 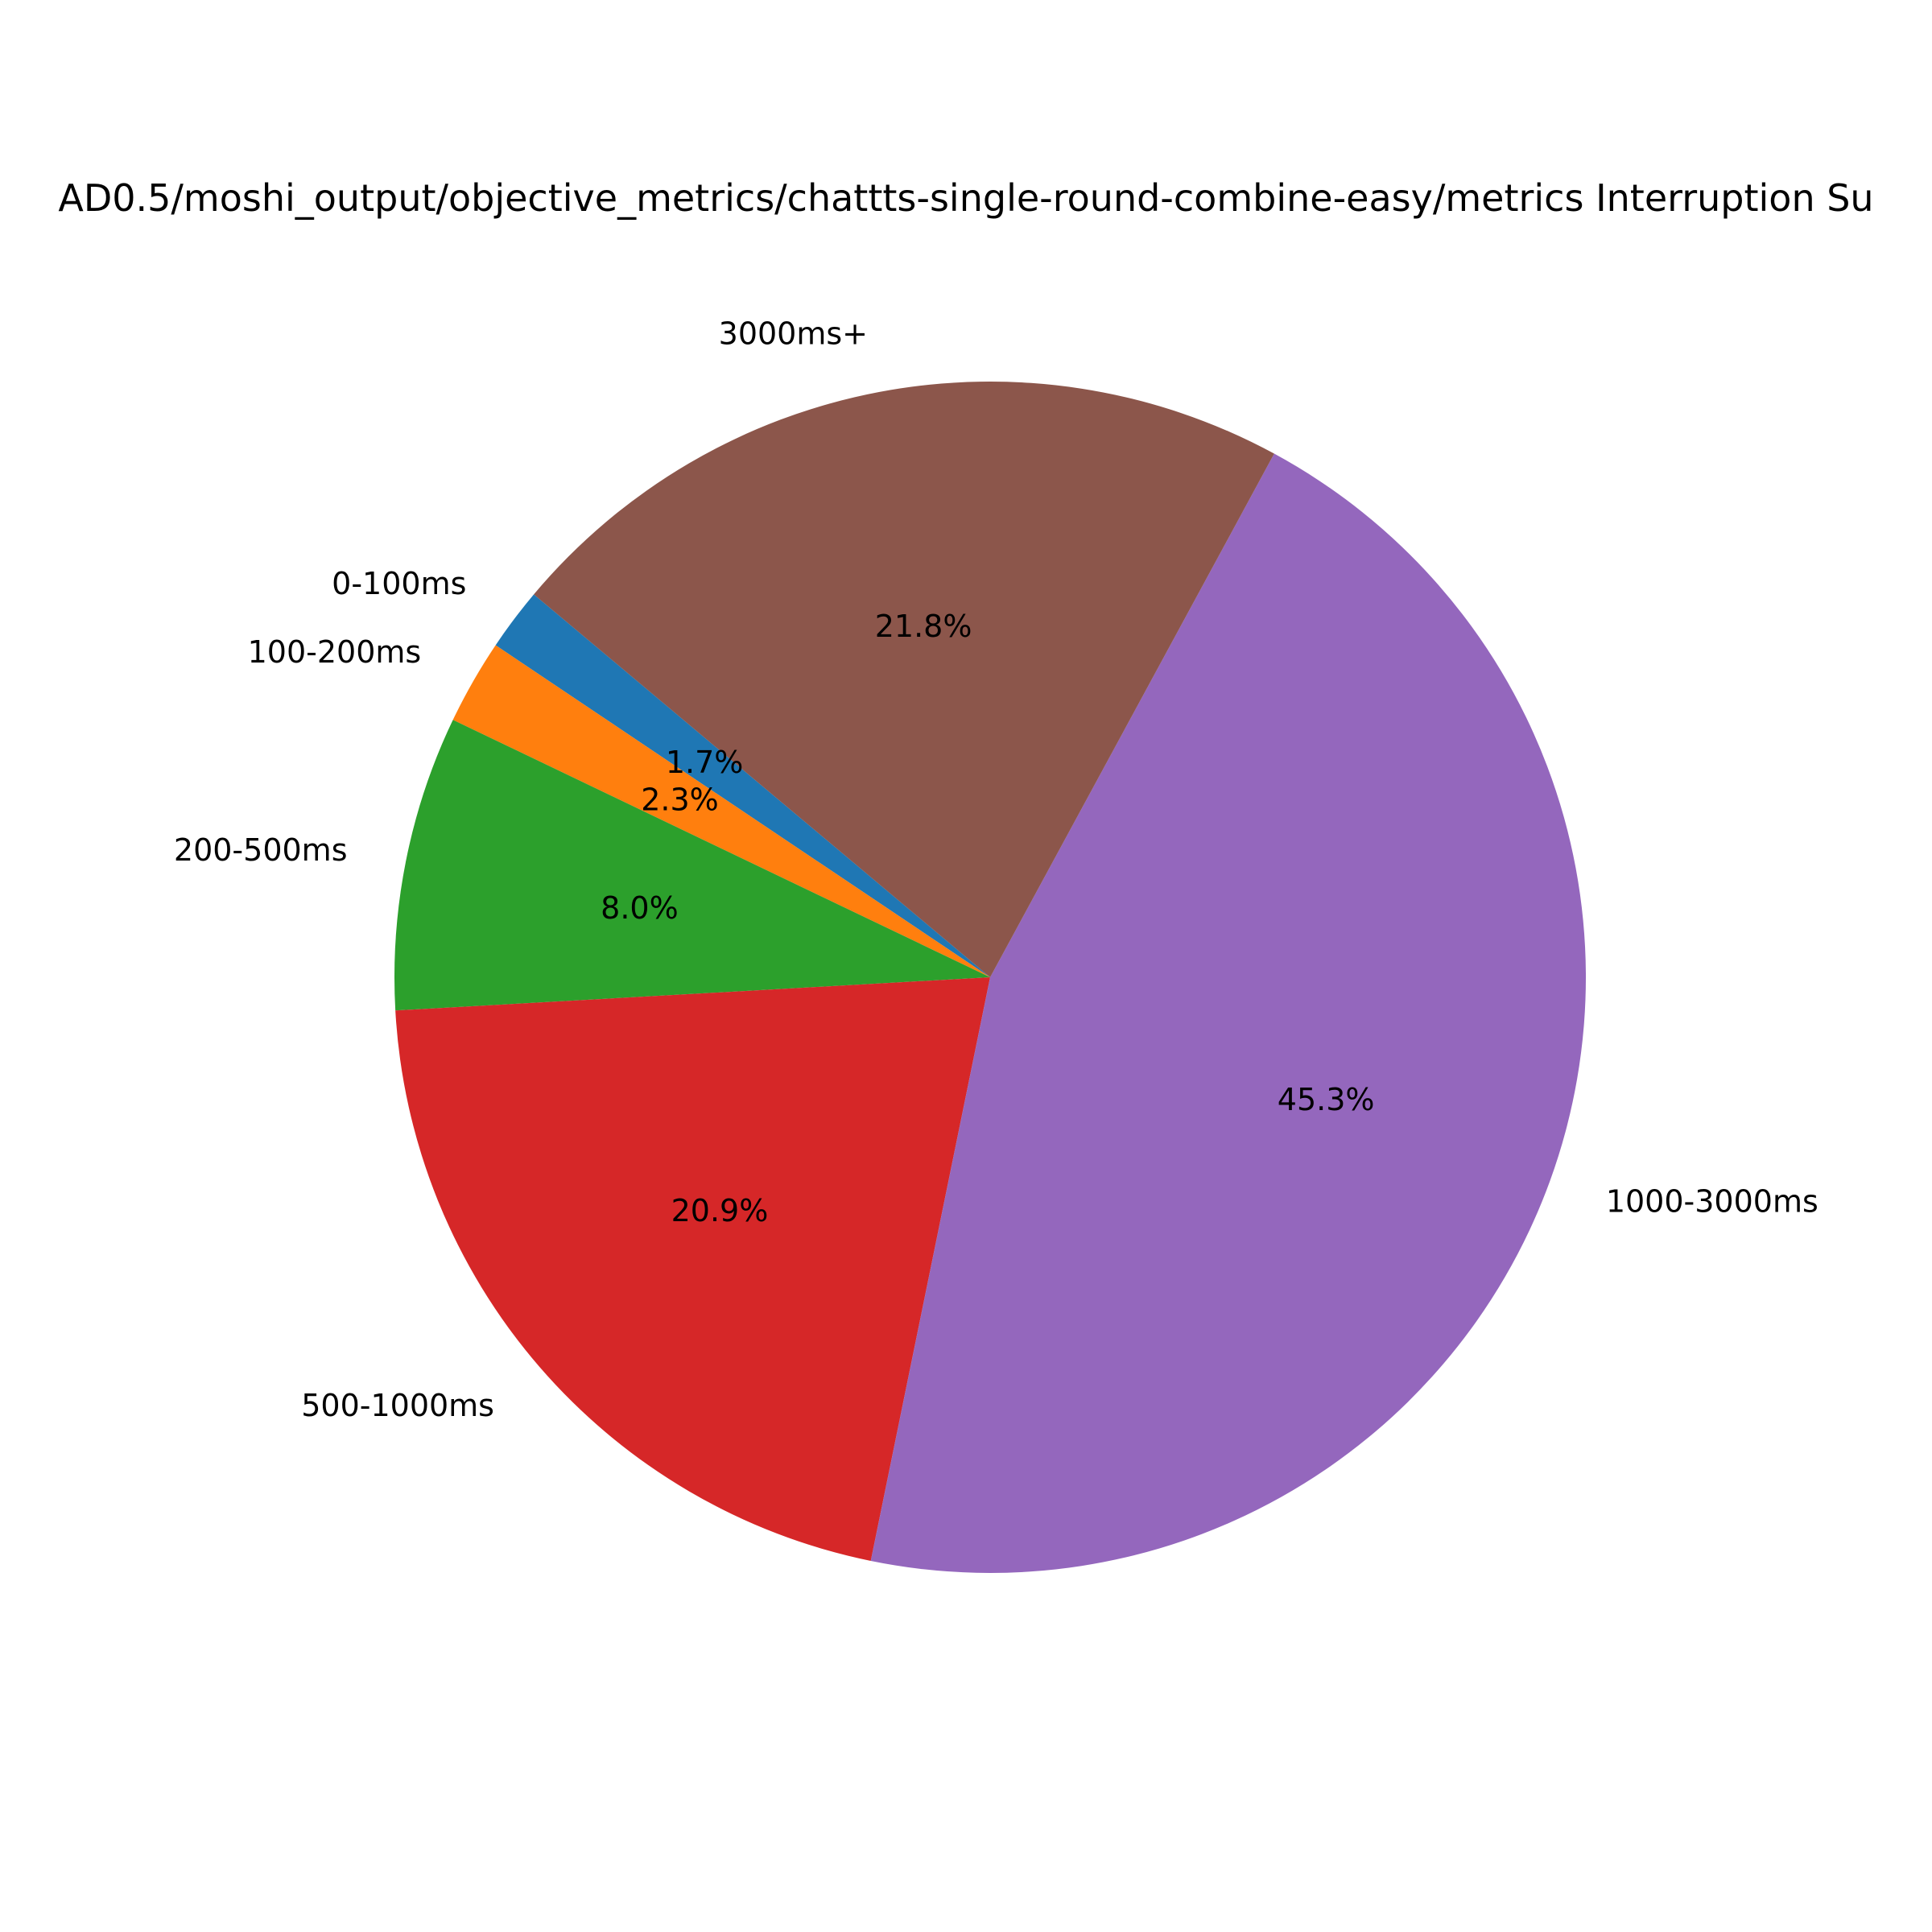 What do you see at coordinates (335, 652) in the screenshot?
I see `slice-label: 100-200ms` at bounding box center [335, 652].